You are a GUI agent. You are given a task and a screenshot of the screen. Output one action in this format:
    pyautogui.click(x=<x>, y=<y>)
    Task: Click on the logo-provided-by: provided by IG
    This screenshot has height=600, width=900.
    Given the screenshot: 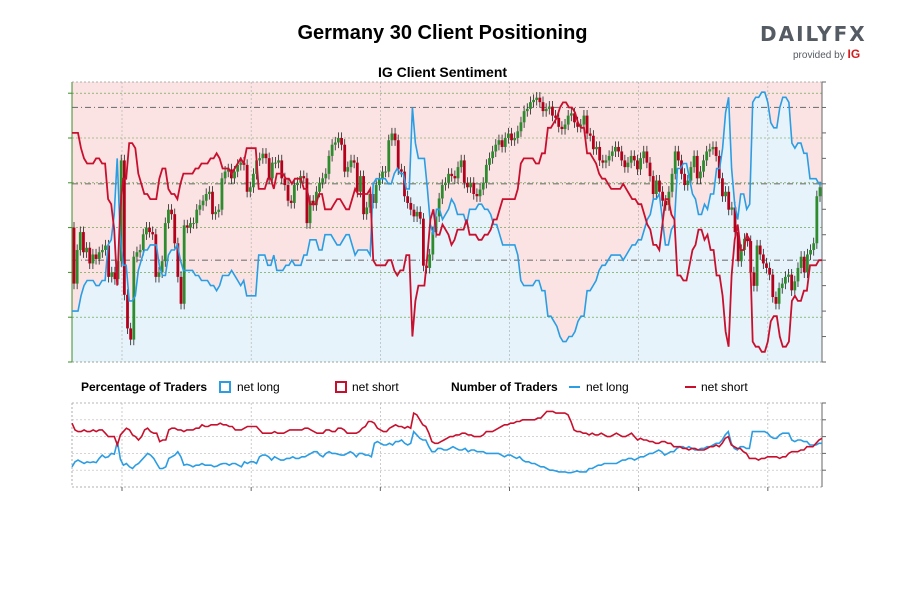 What is the action you would take?
    pyautogui.click(x=826, y=54)
    